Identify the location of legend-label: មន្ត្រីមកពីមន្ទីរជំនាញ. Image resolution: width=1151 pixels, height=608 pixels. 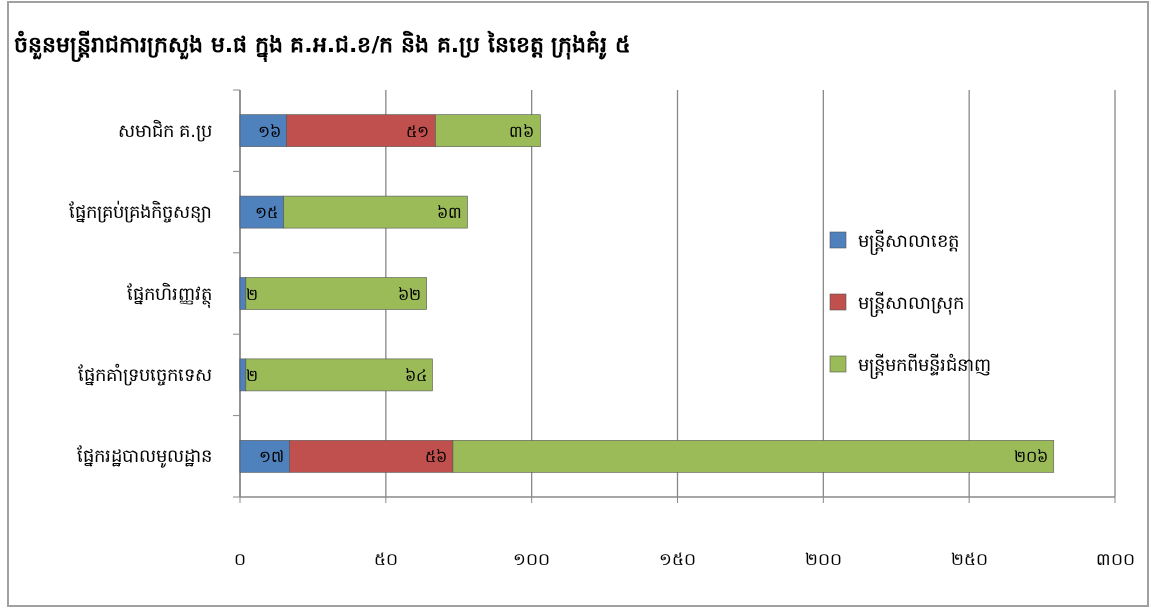
(924, 366).